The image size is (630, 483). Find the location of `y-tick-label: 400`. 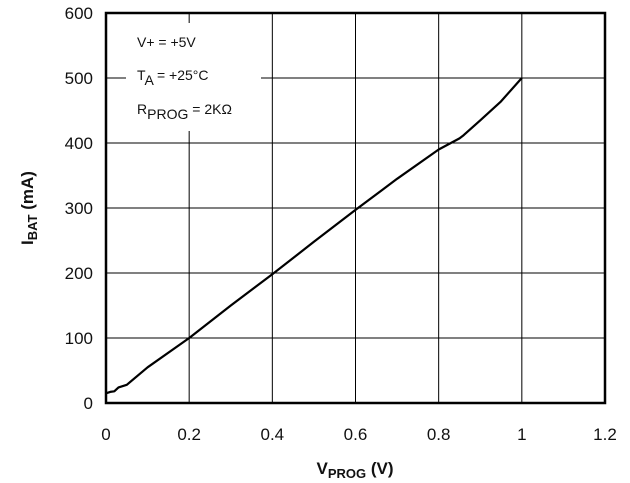

y-tick-label: 400 is located at coordinates (79, 143).